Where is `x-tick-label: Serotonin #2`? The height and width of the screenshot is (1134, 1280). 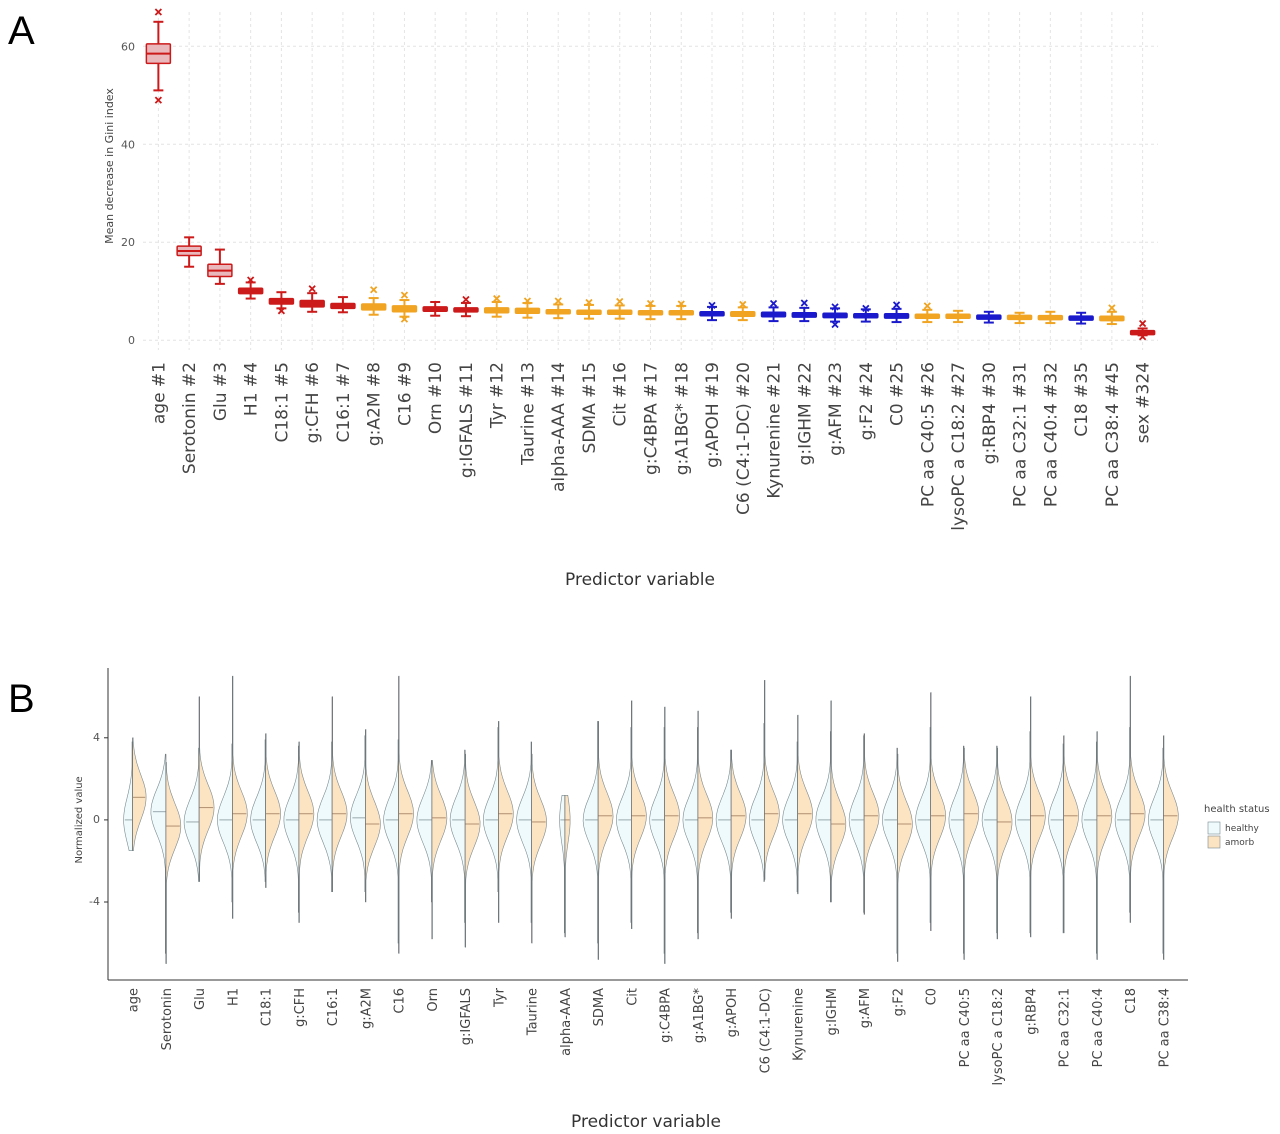
x-tick-label: Serotonin #2 is located at coordinates (190, 418).